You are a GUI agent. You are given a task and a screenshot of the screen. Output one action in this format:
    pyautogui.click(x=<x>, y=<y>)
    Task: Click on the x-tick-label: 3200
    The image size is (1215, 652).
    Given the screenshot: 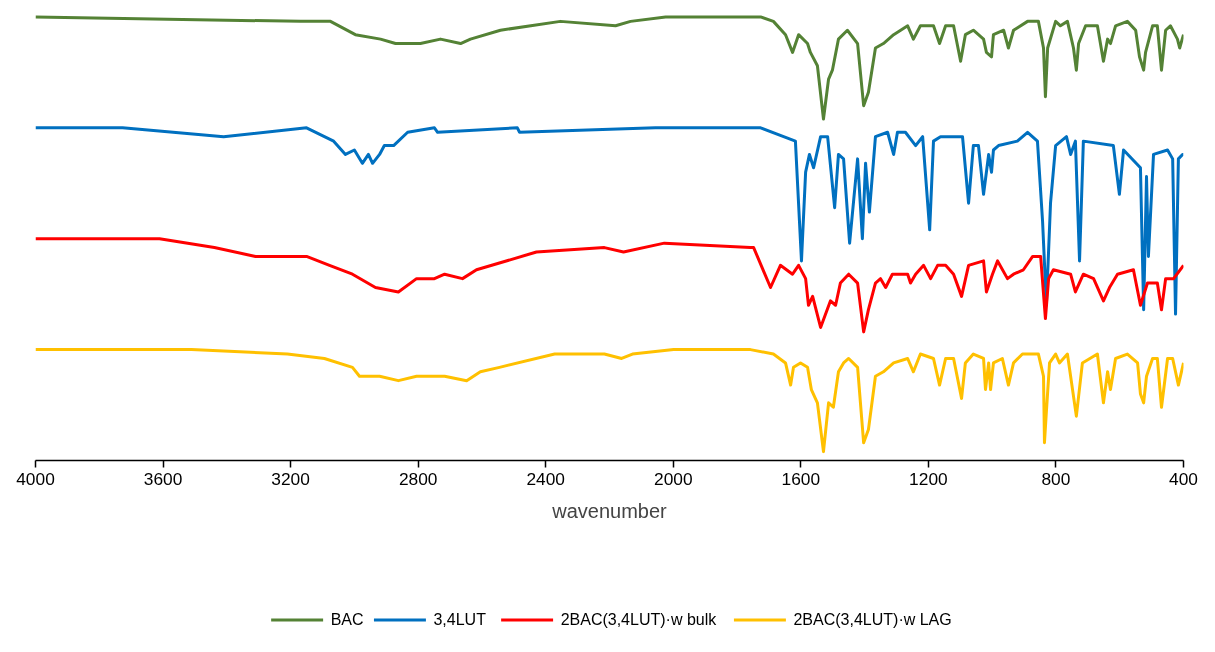 What is the action you would take?
    pyautogui.click(x=290, y=478)
    